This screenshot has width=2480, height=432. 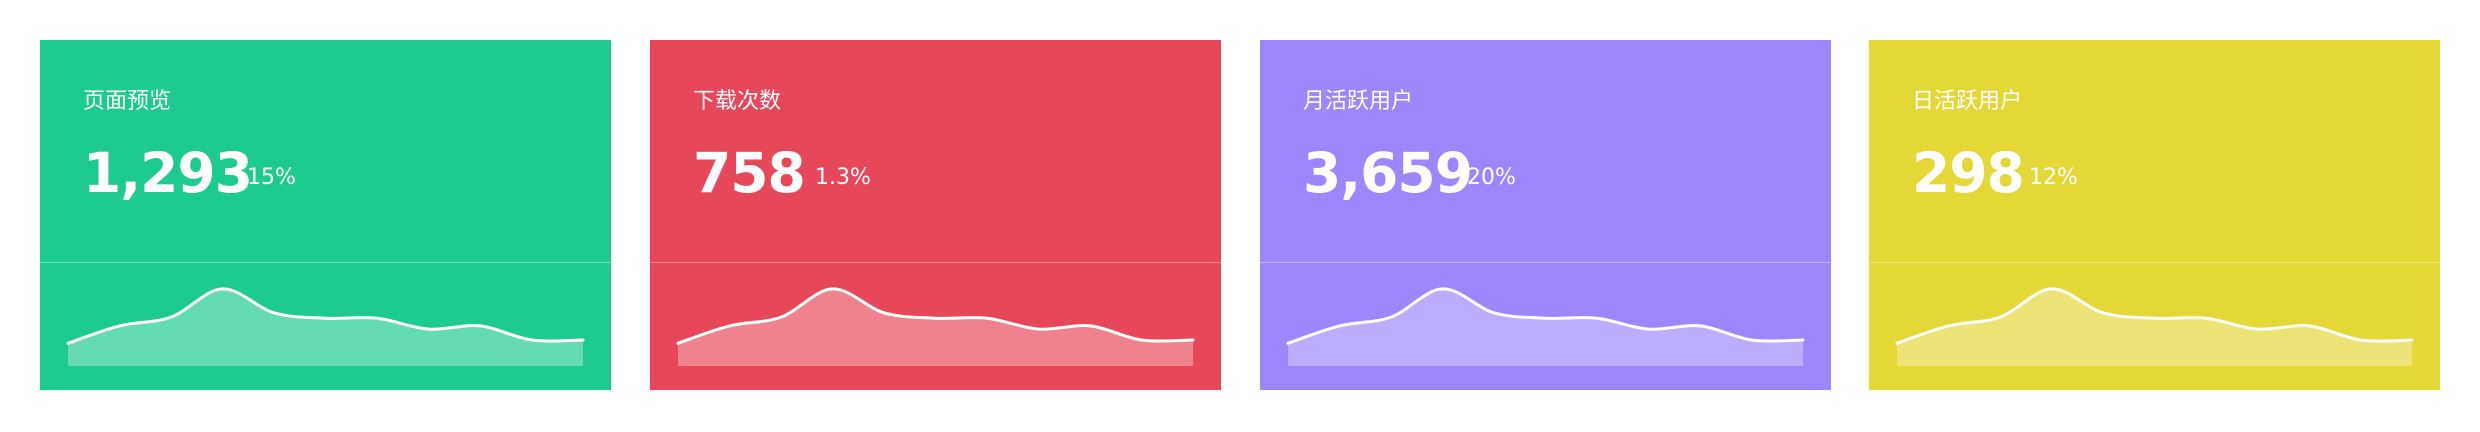 I want to click on card-title: 日活跃用户, so click(x=1967, y=101).